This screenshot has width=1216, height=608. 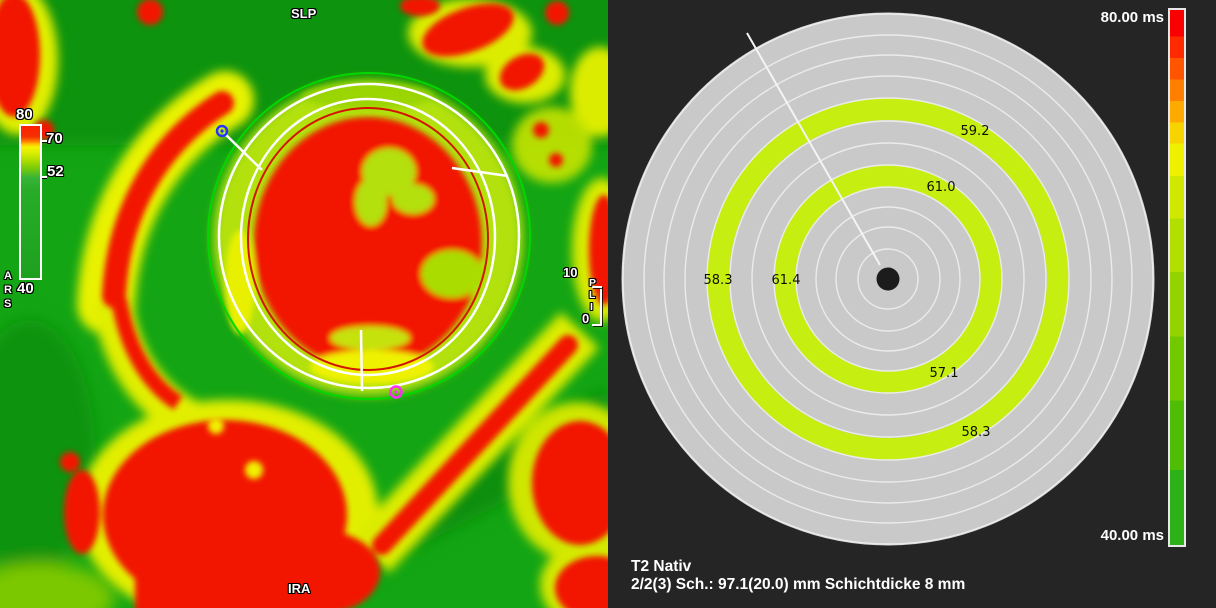 I want to click on anterior-insertion-marker, so click(x=222, y=131).